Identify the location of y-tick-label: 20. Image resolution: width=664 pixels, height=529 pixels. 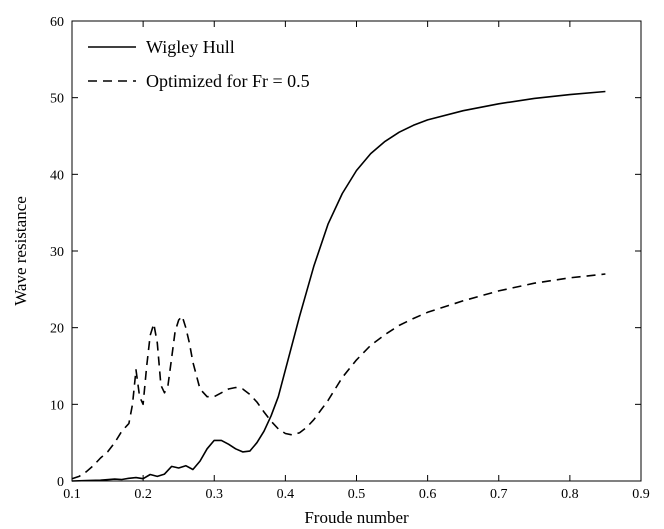
(57, 329).